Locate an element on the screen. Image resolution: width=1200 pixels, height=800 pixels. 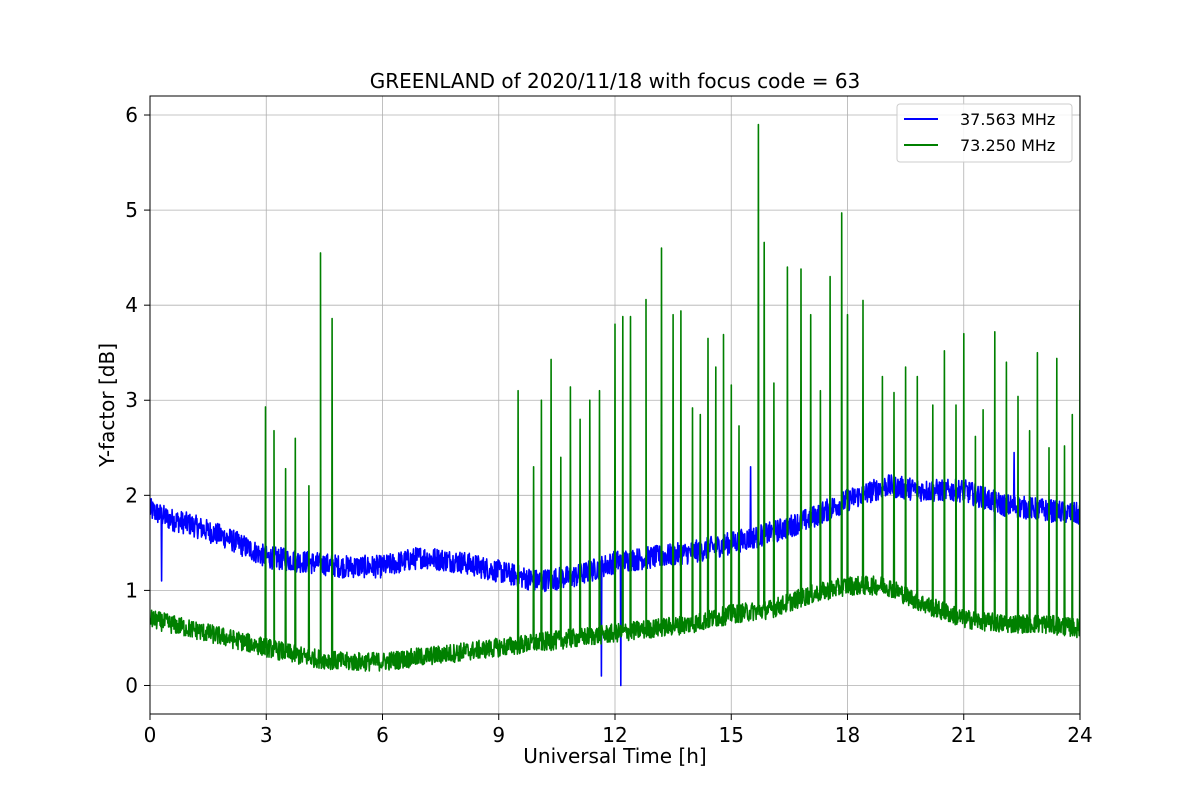
x-tick-label: 6 is located at coordinates (382, 735).